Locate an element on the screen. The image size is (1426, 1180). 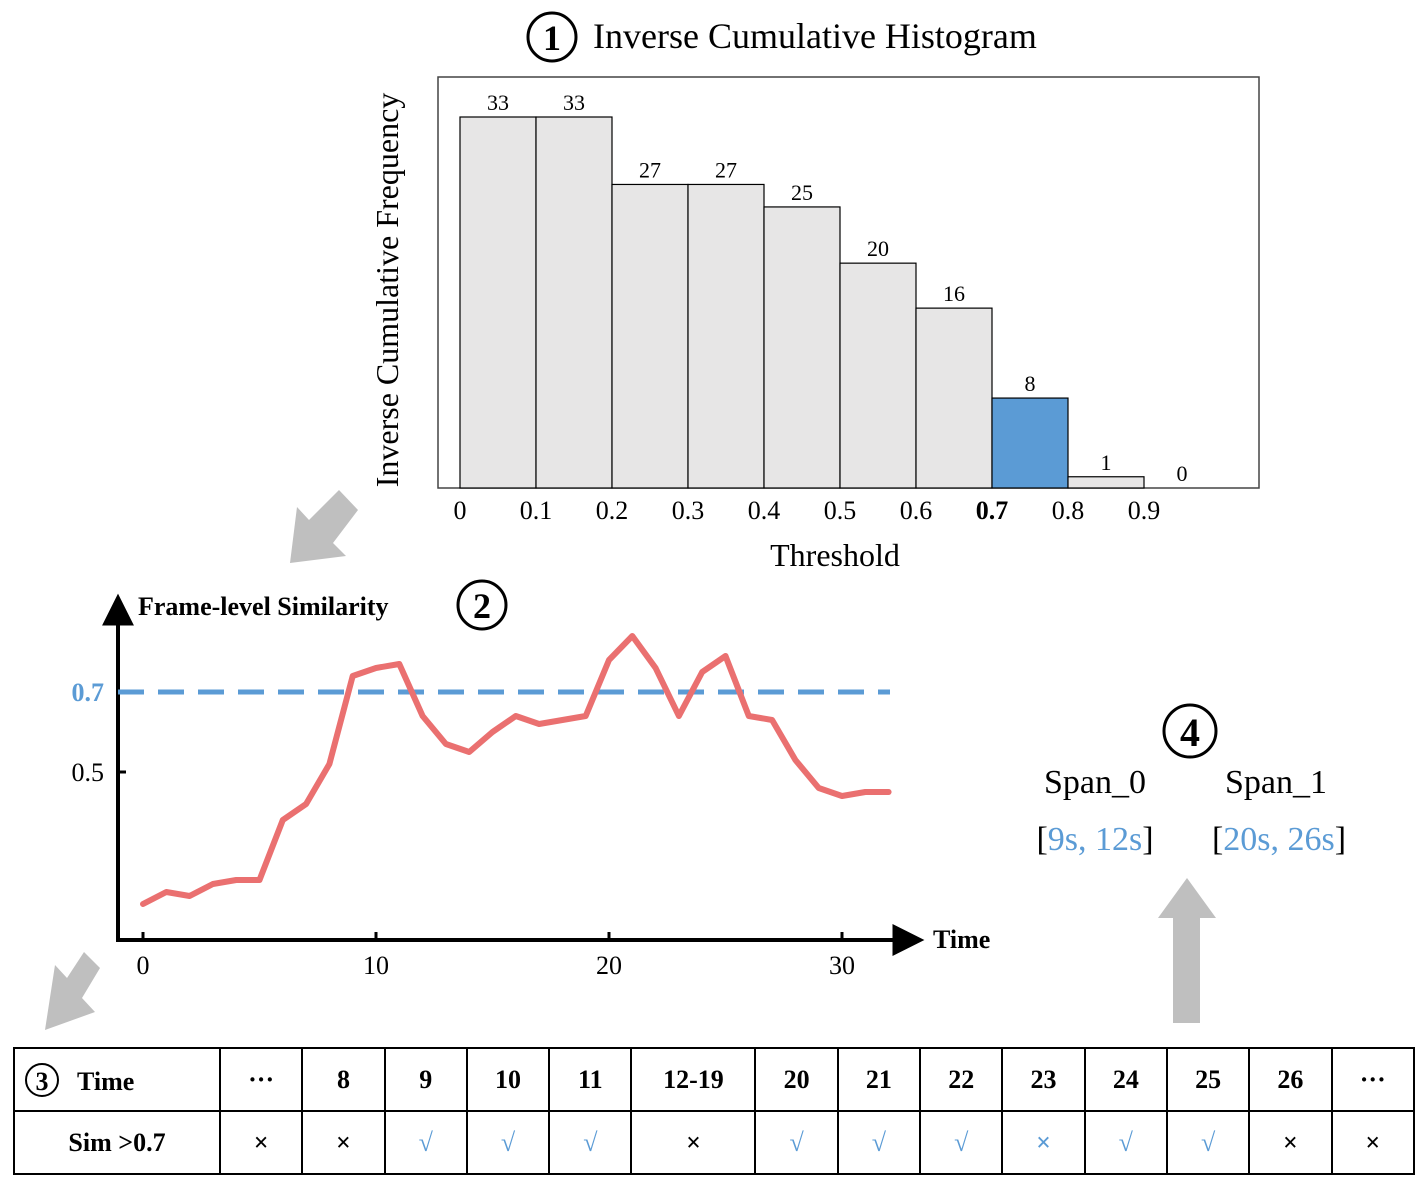
histogram-tick-label: 0 is located at coordinates (460, 510).